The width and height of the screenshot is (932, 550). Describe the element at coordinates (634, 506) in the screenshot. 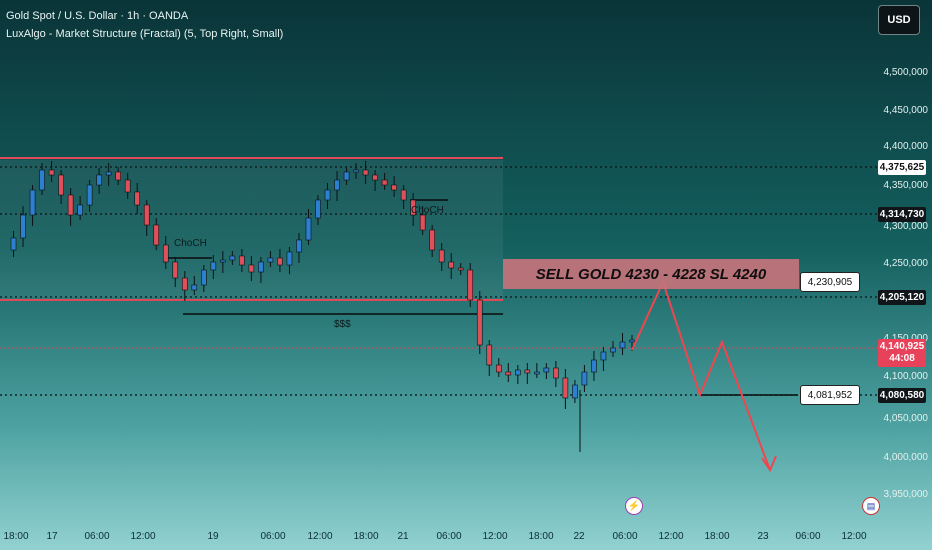

I see `lightning-icon: ⚡` at that location.